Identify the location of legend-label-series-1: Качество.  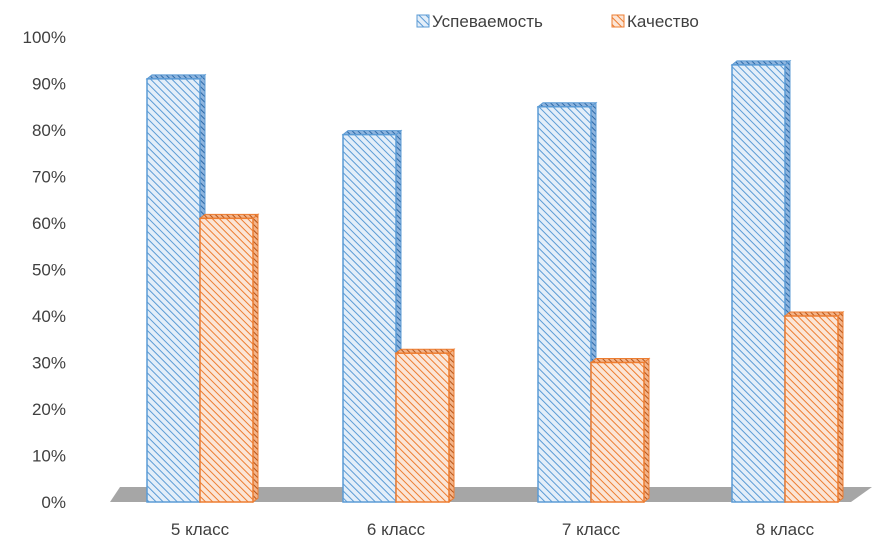
(663, 21).